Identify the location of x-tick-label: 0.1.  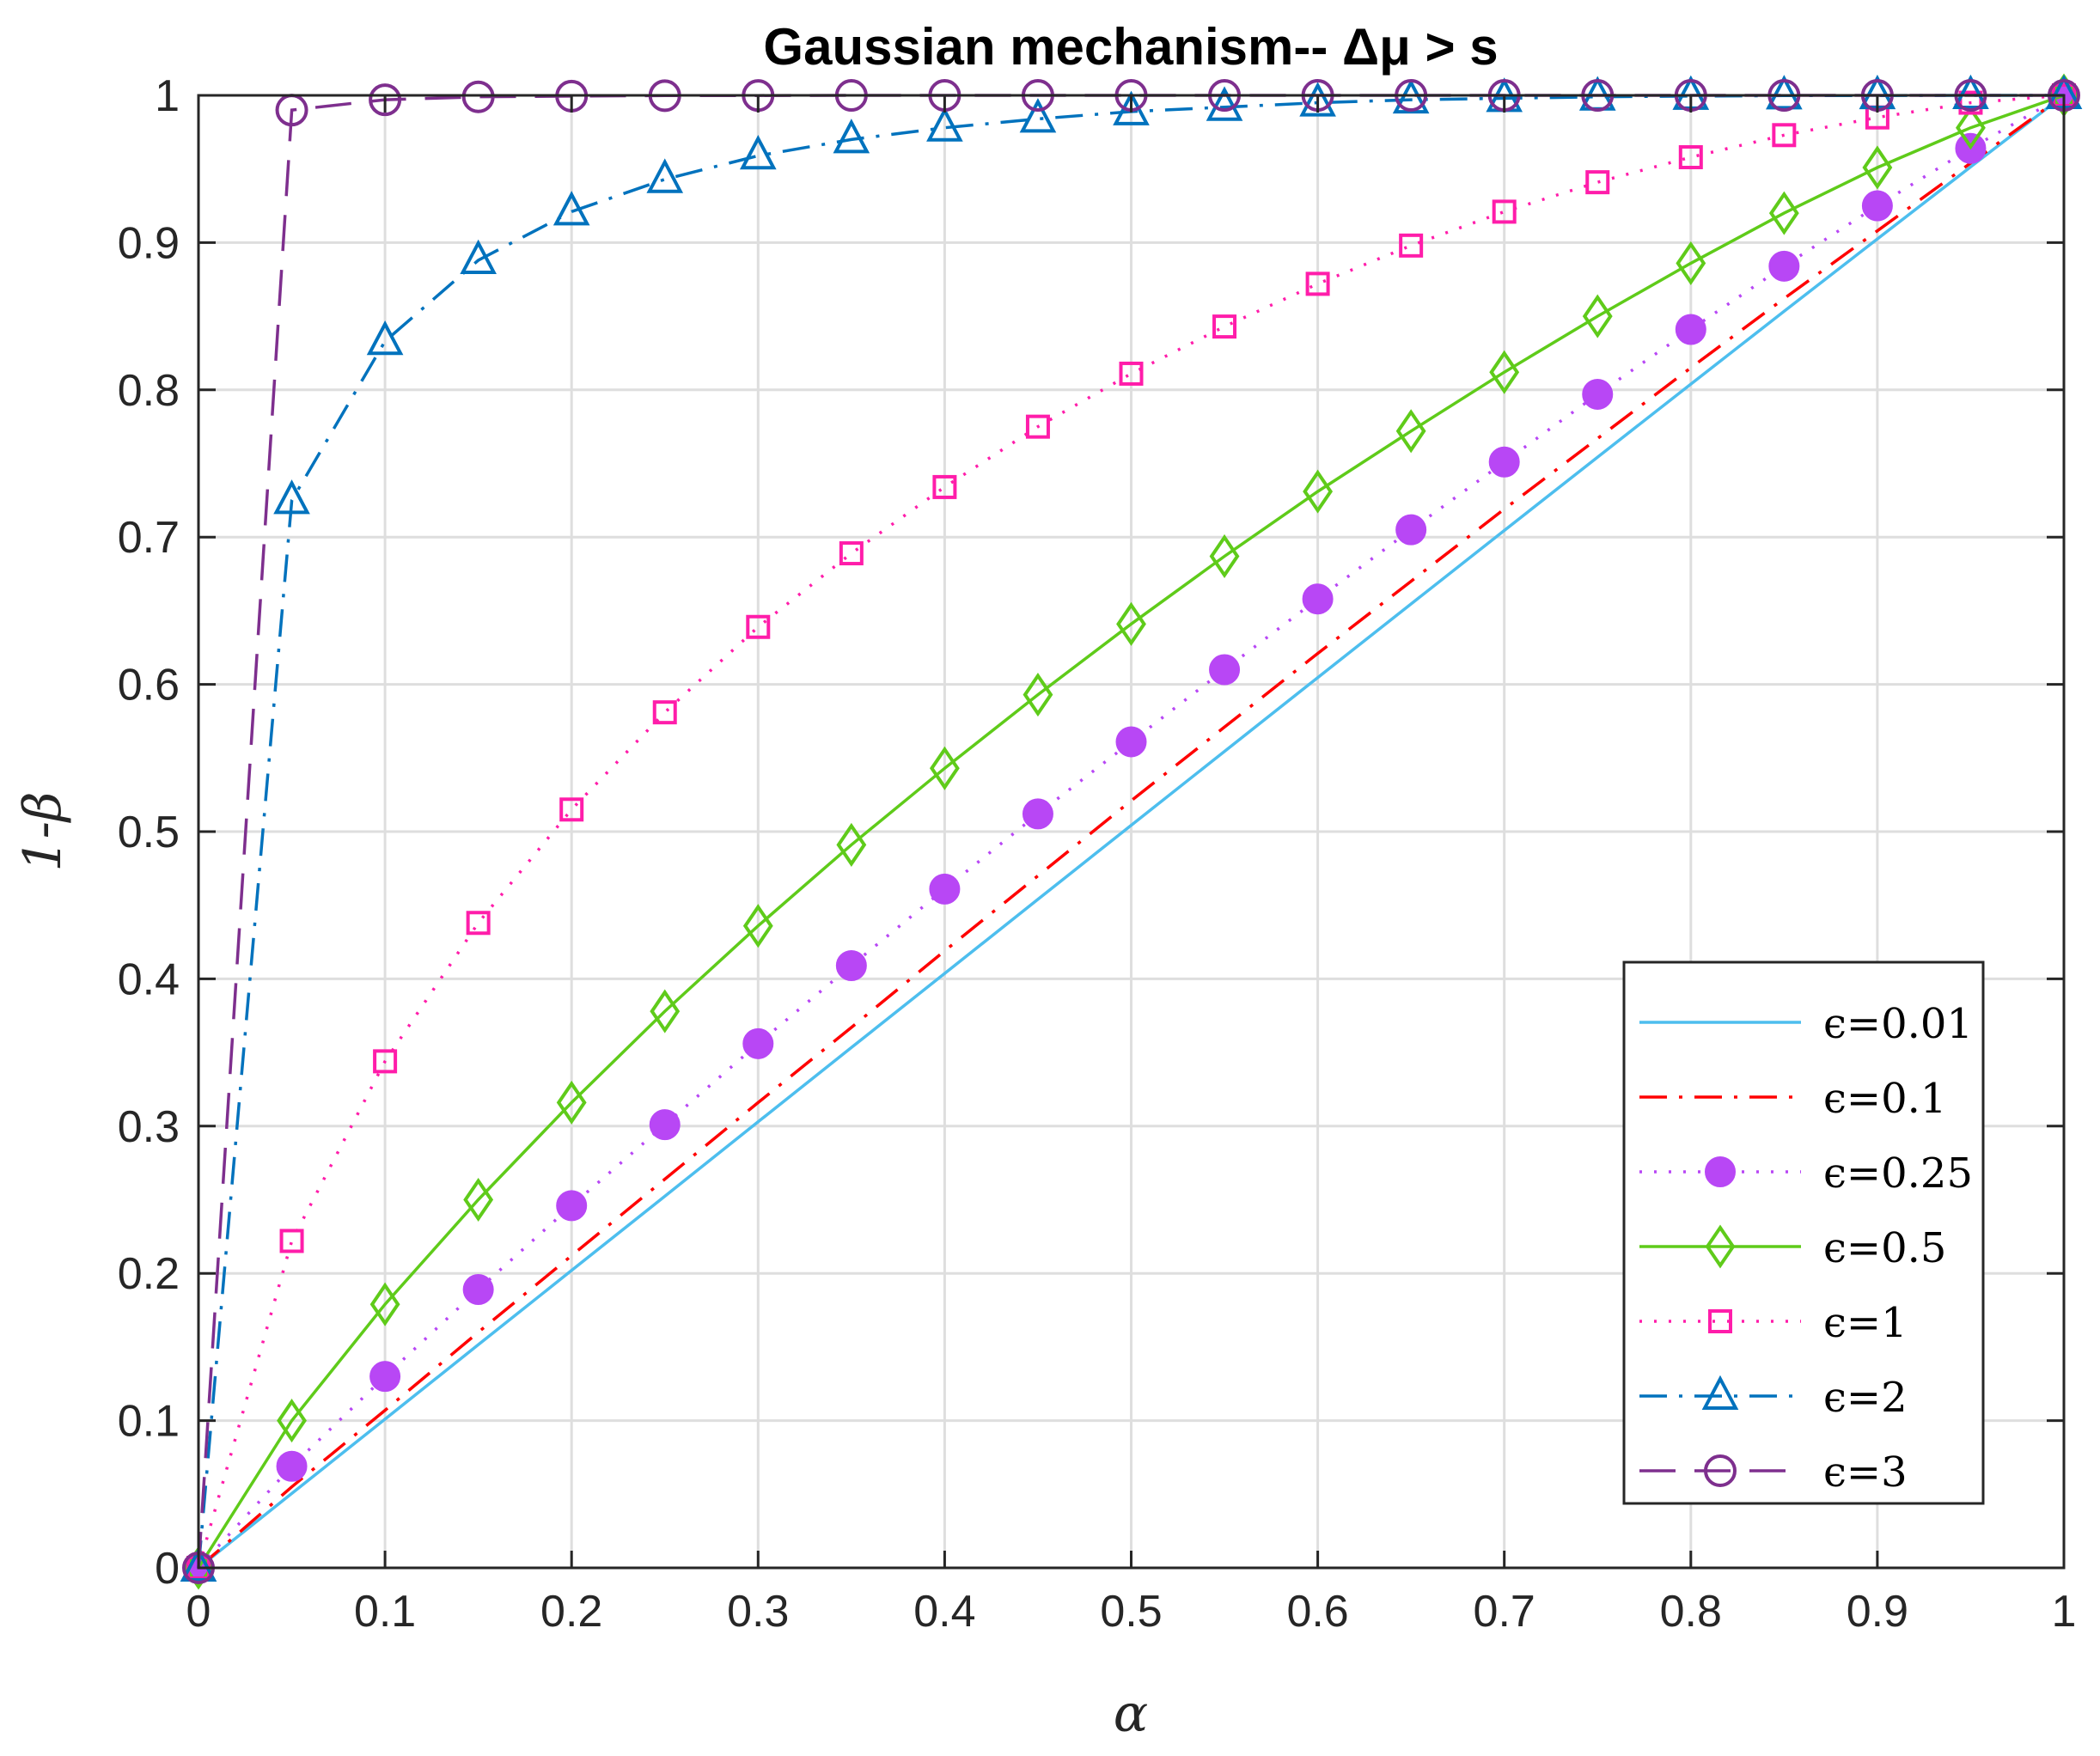
(385, 1612).